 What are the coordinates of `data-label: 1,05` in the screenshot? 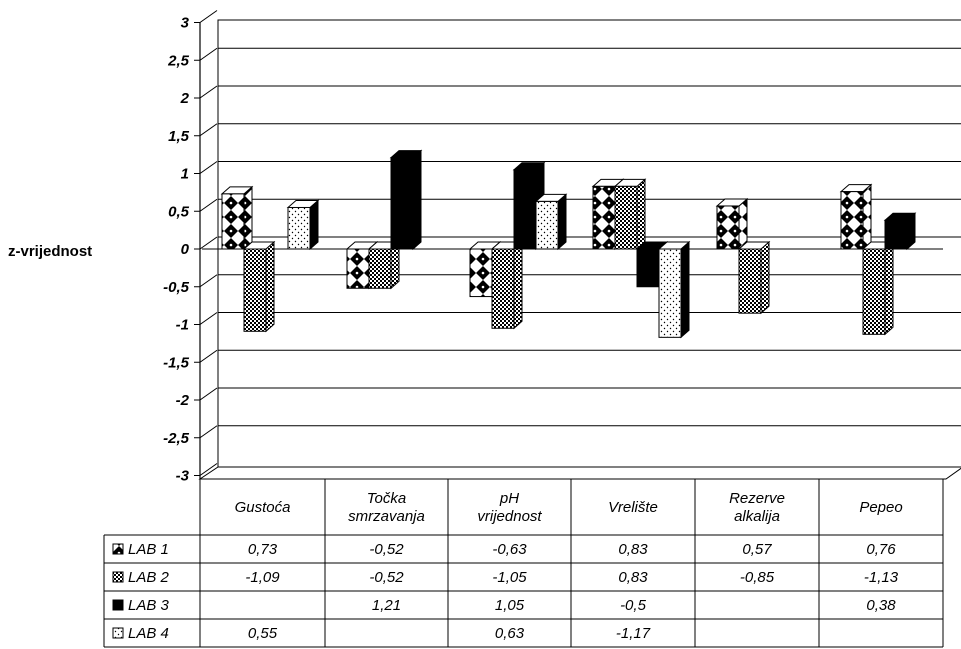 It's located at (510, 605).